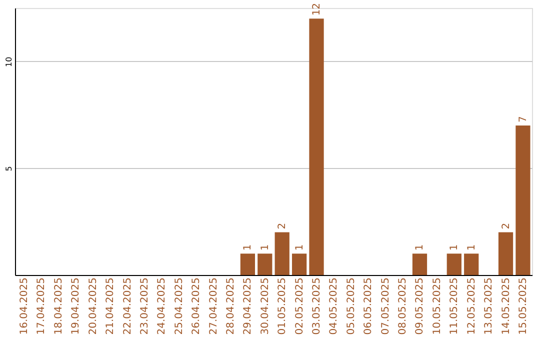  I want to click on y-tick-label: 5, so click(9, 169).